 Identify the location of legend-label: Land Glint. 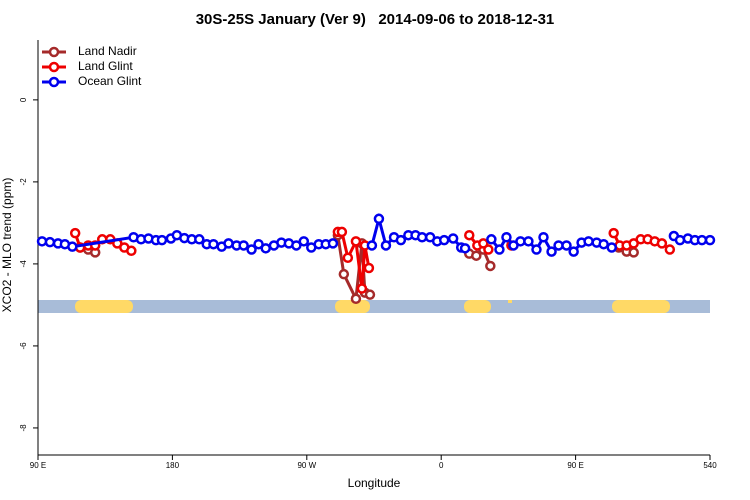
(105, 66).